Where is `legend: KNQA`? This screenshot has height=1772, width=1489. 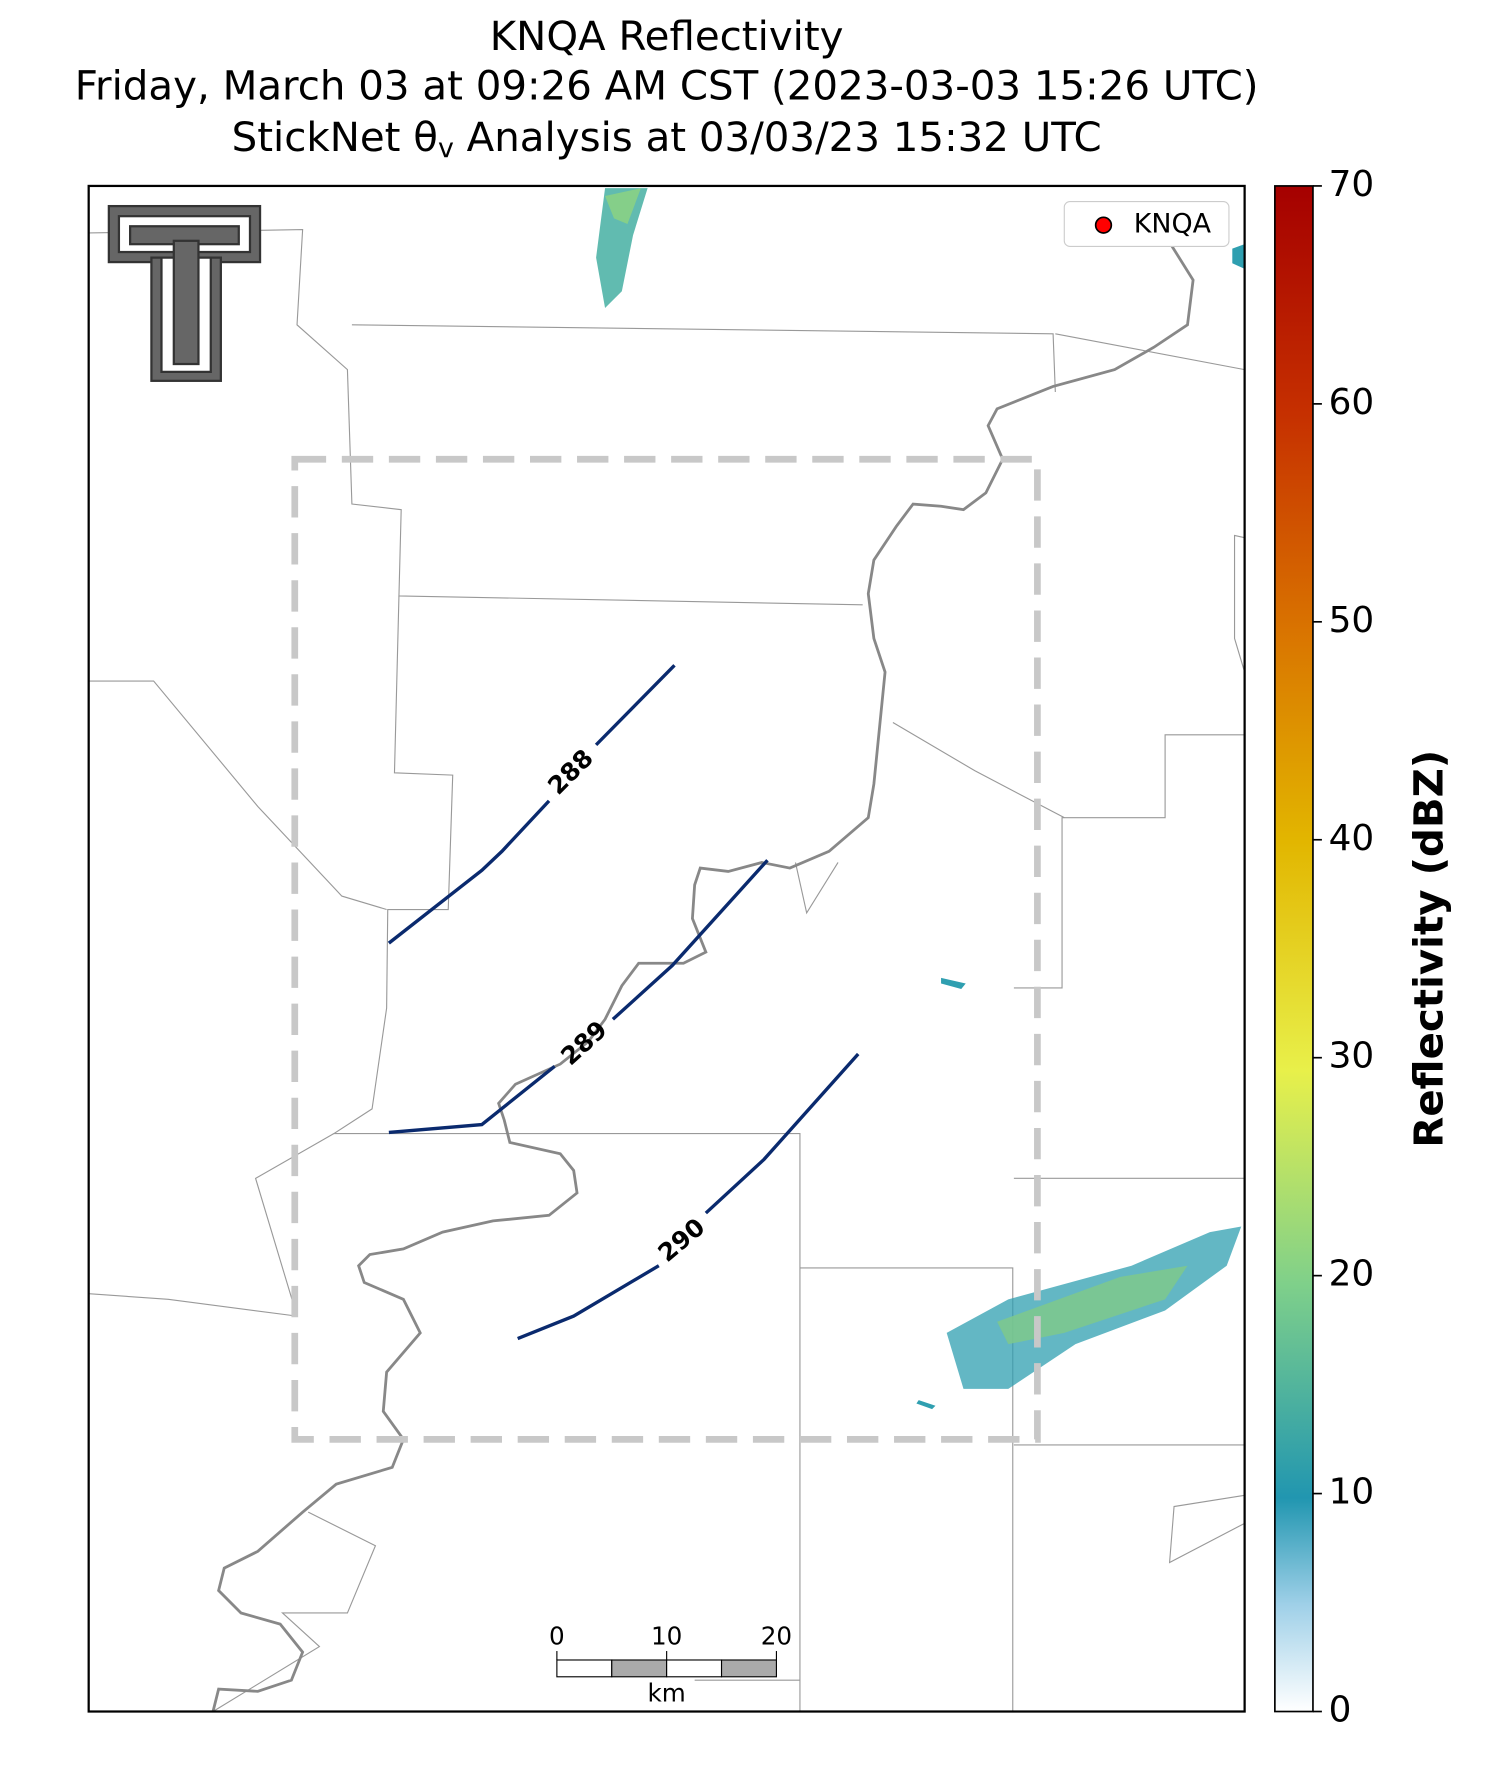
legend: KNQA is located at coordinates (1146, 224).